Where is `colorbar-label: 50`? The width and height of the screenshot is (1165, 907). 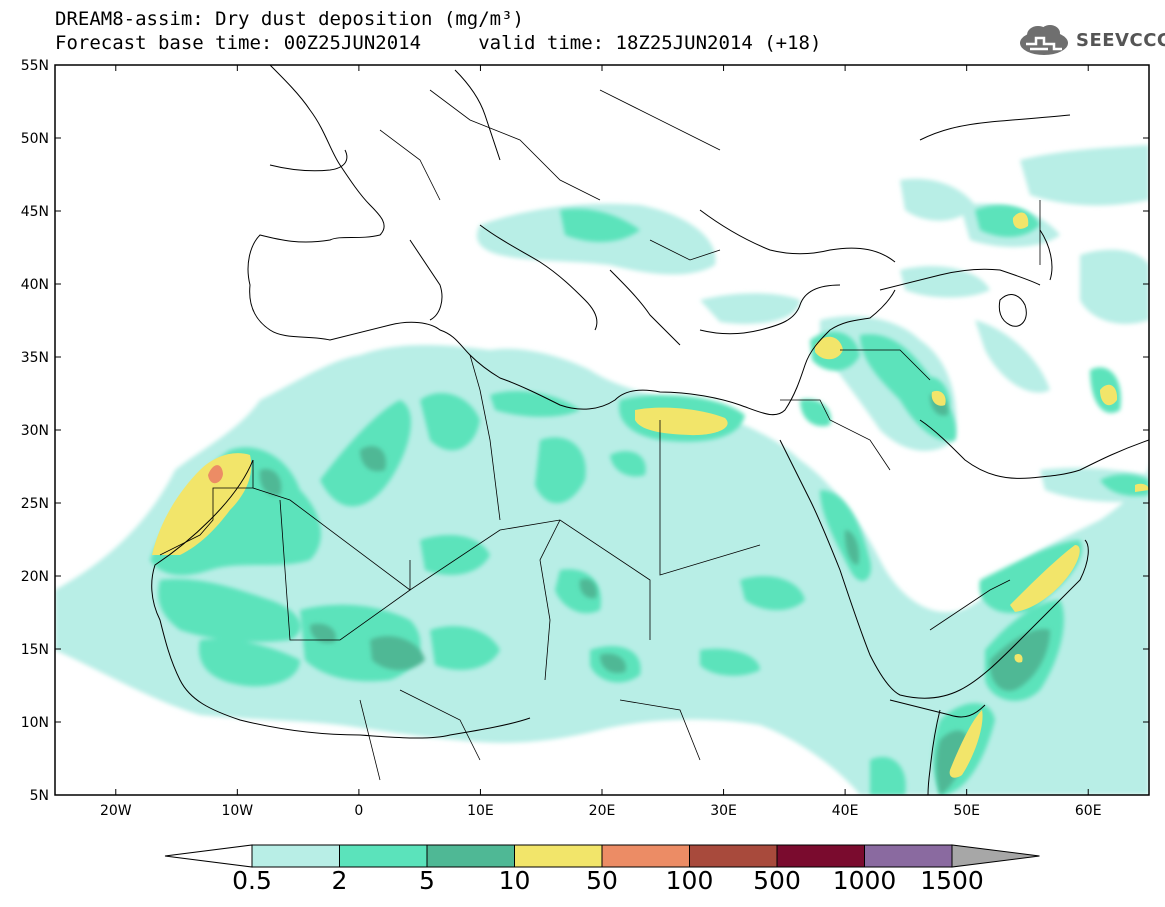 colorbar-label: 50 is located at coordinates (602, 880).